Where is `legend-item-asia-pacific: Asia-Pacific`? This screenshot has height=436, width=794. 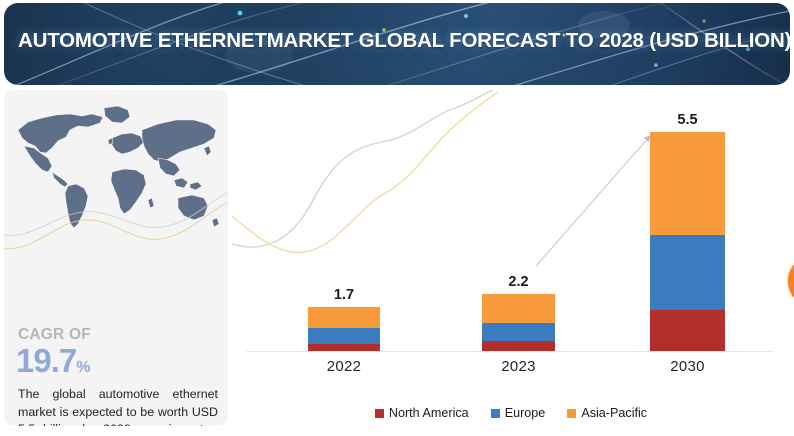 legend-item-asia-pacific: Asia-Pacific is located at coordinates (607, 413).